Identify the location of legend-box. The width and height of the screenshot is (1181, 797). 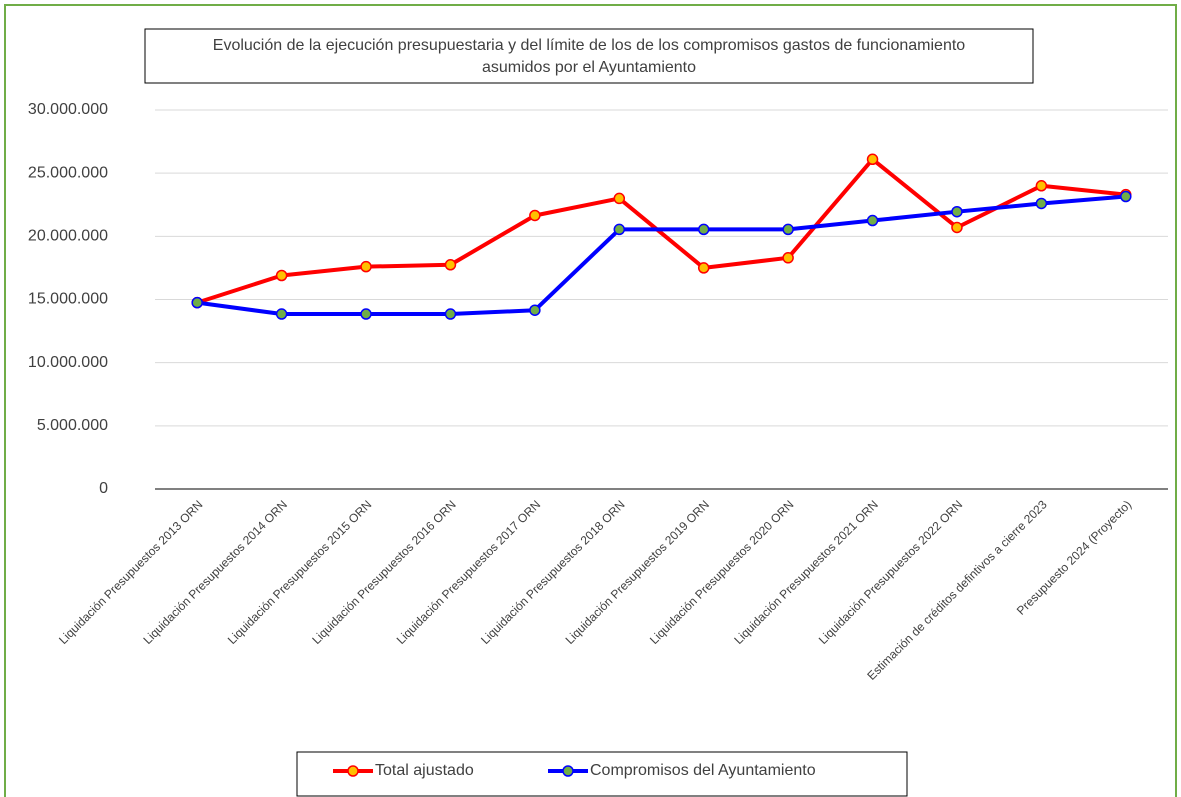
(602, 774).